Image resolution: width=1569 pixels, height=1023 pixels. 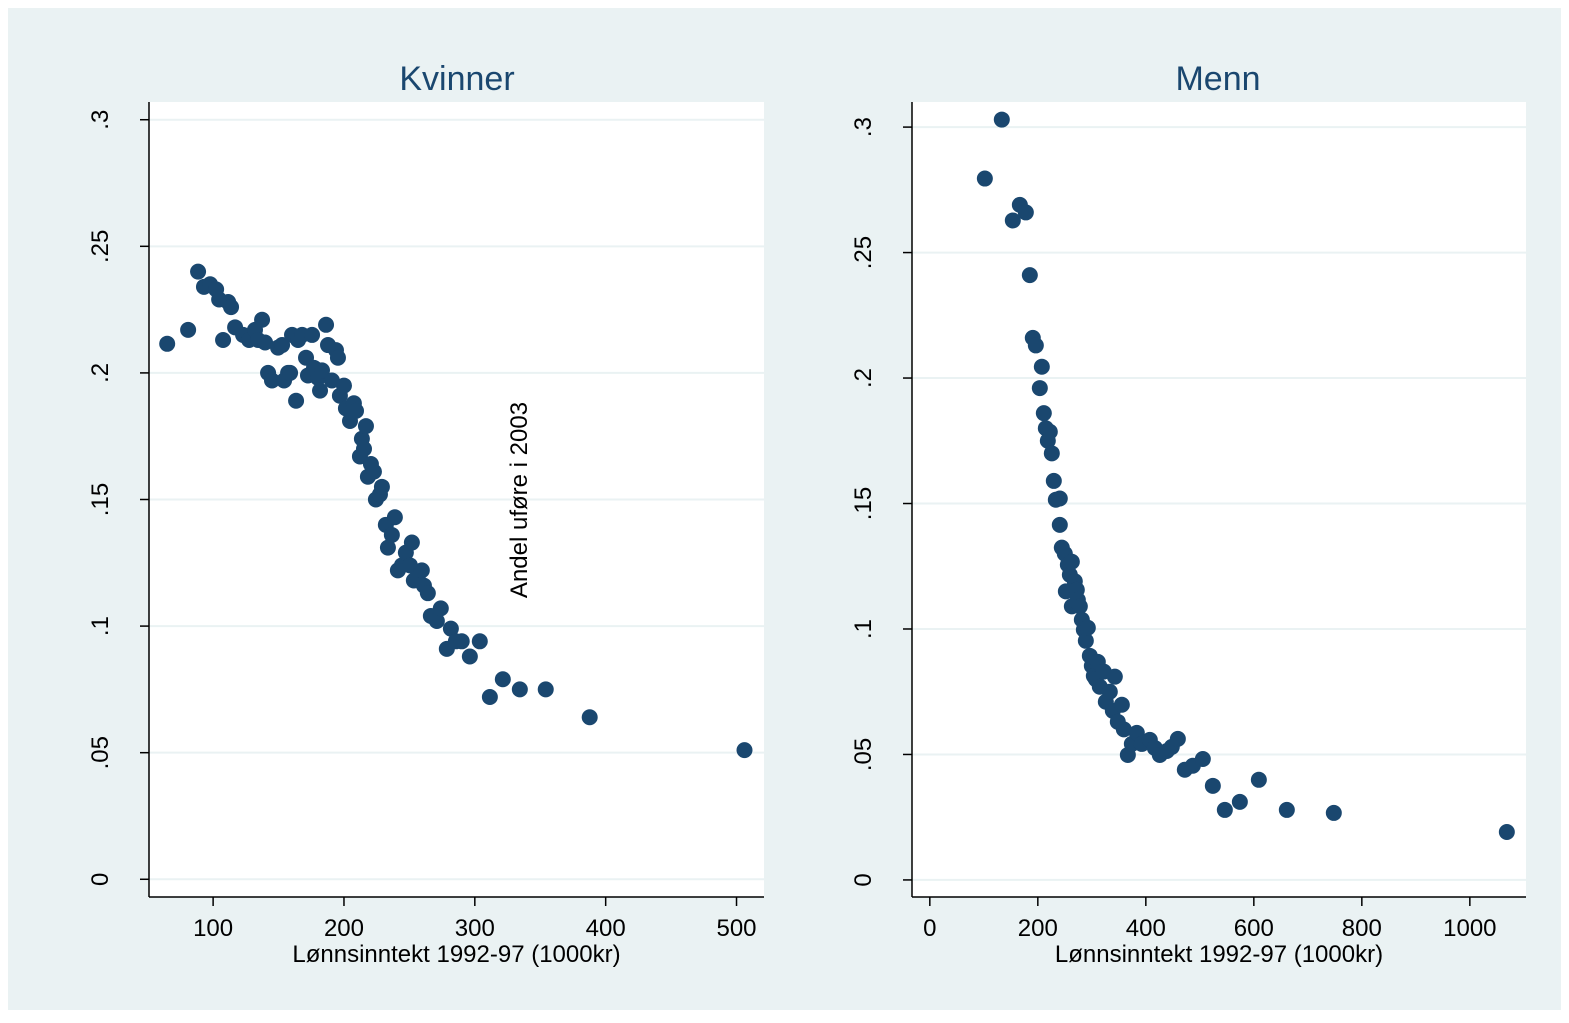 What do you see at coordinates (1362, 928) in the screenshot?
I see `x-tick-label: 800` at bounding box center [1362, 928].